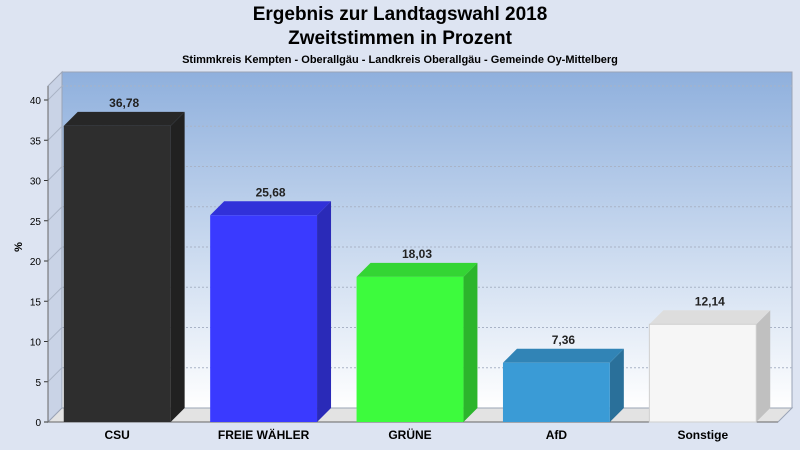 This screenshot has width=800, height=450. Describe the element at coordinates (36, 262) in the screenshot. I see `y-tick-label: 20` at that location.